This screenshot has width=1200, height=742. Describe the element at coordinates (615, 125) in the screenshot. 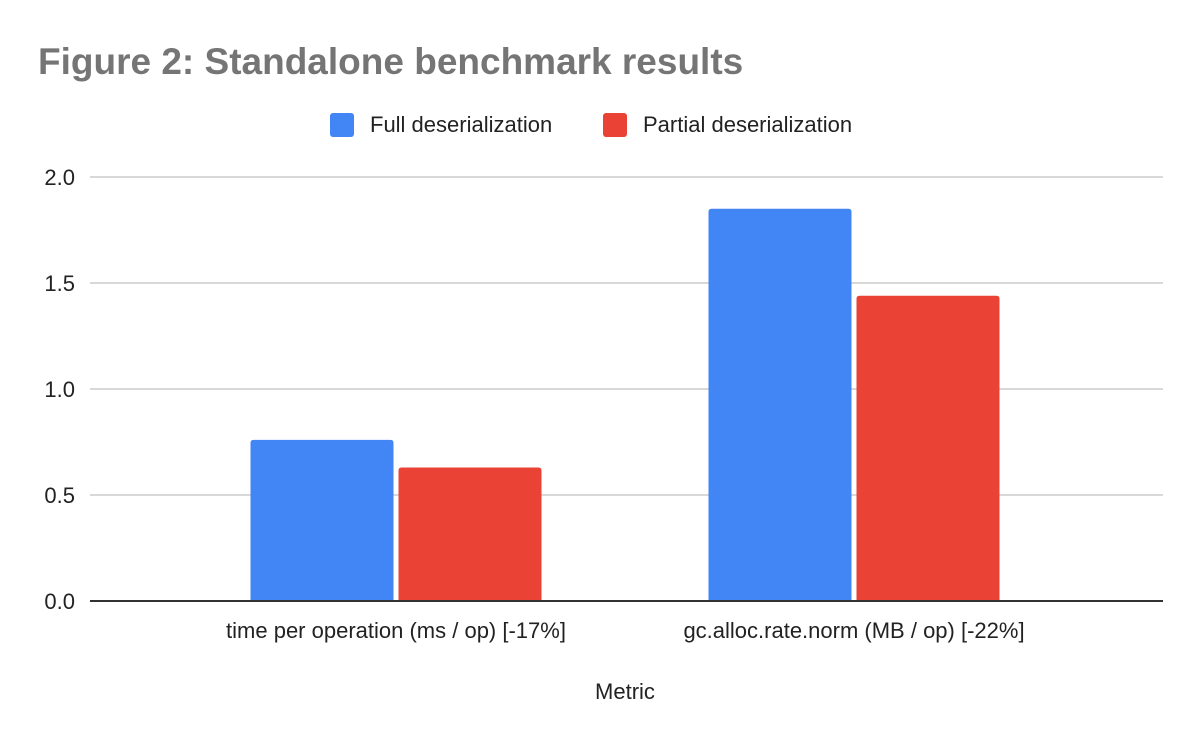

I see `legend-swatch-partial` at that location.